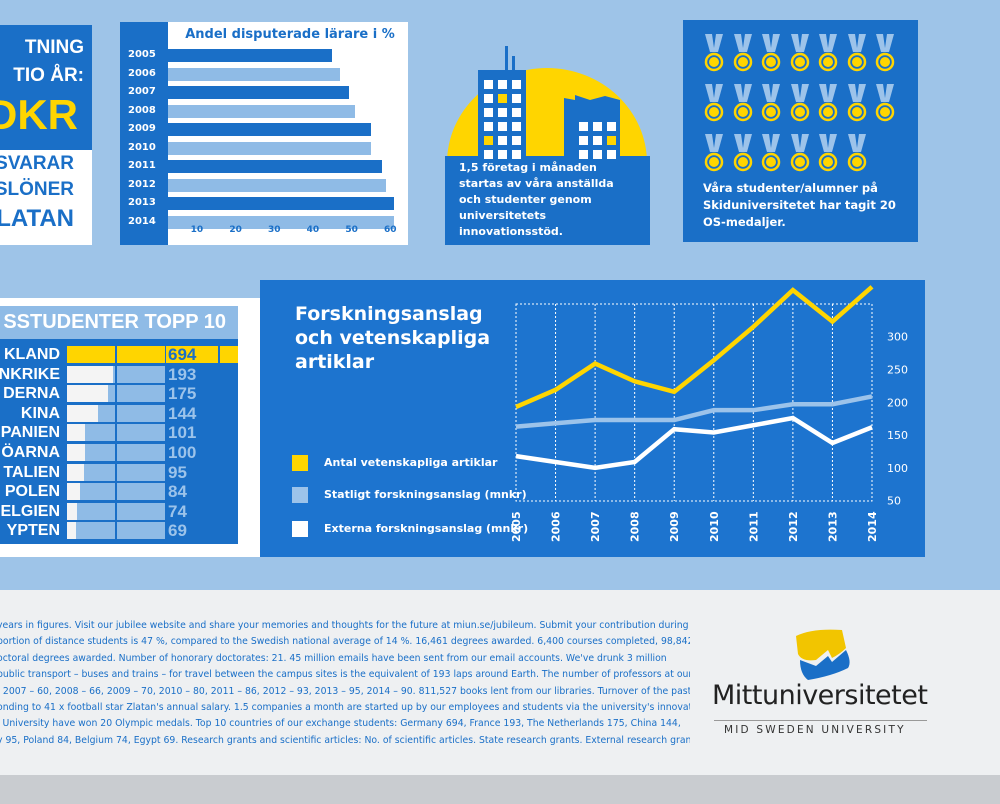 The height and width of the screenshot is (804, 1000). What do you see at coordinates (235, 230) in the screenshot?
I see `bar-x-tick: 20` at bounding box center [235, 230].